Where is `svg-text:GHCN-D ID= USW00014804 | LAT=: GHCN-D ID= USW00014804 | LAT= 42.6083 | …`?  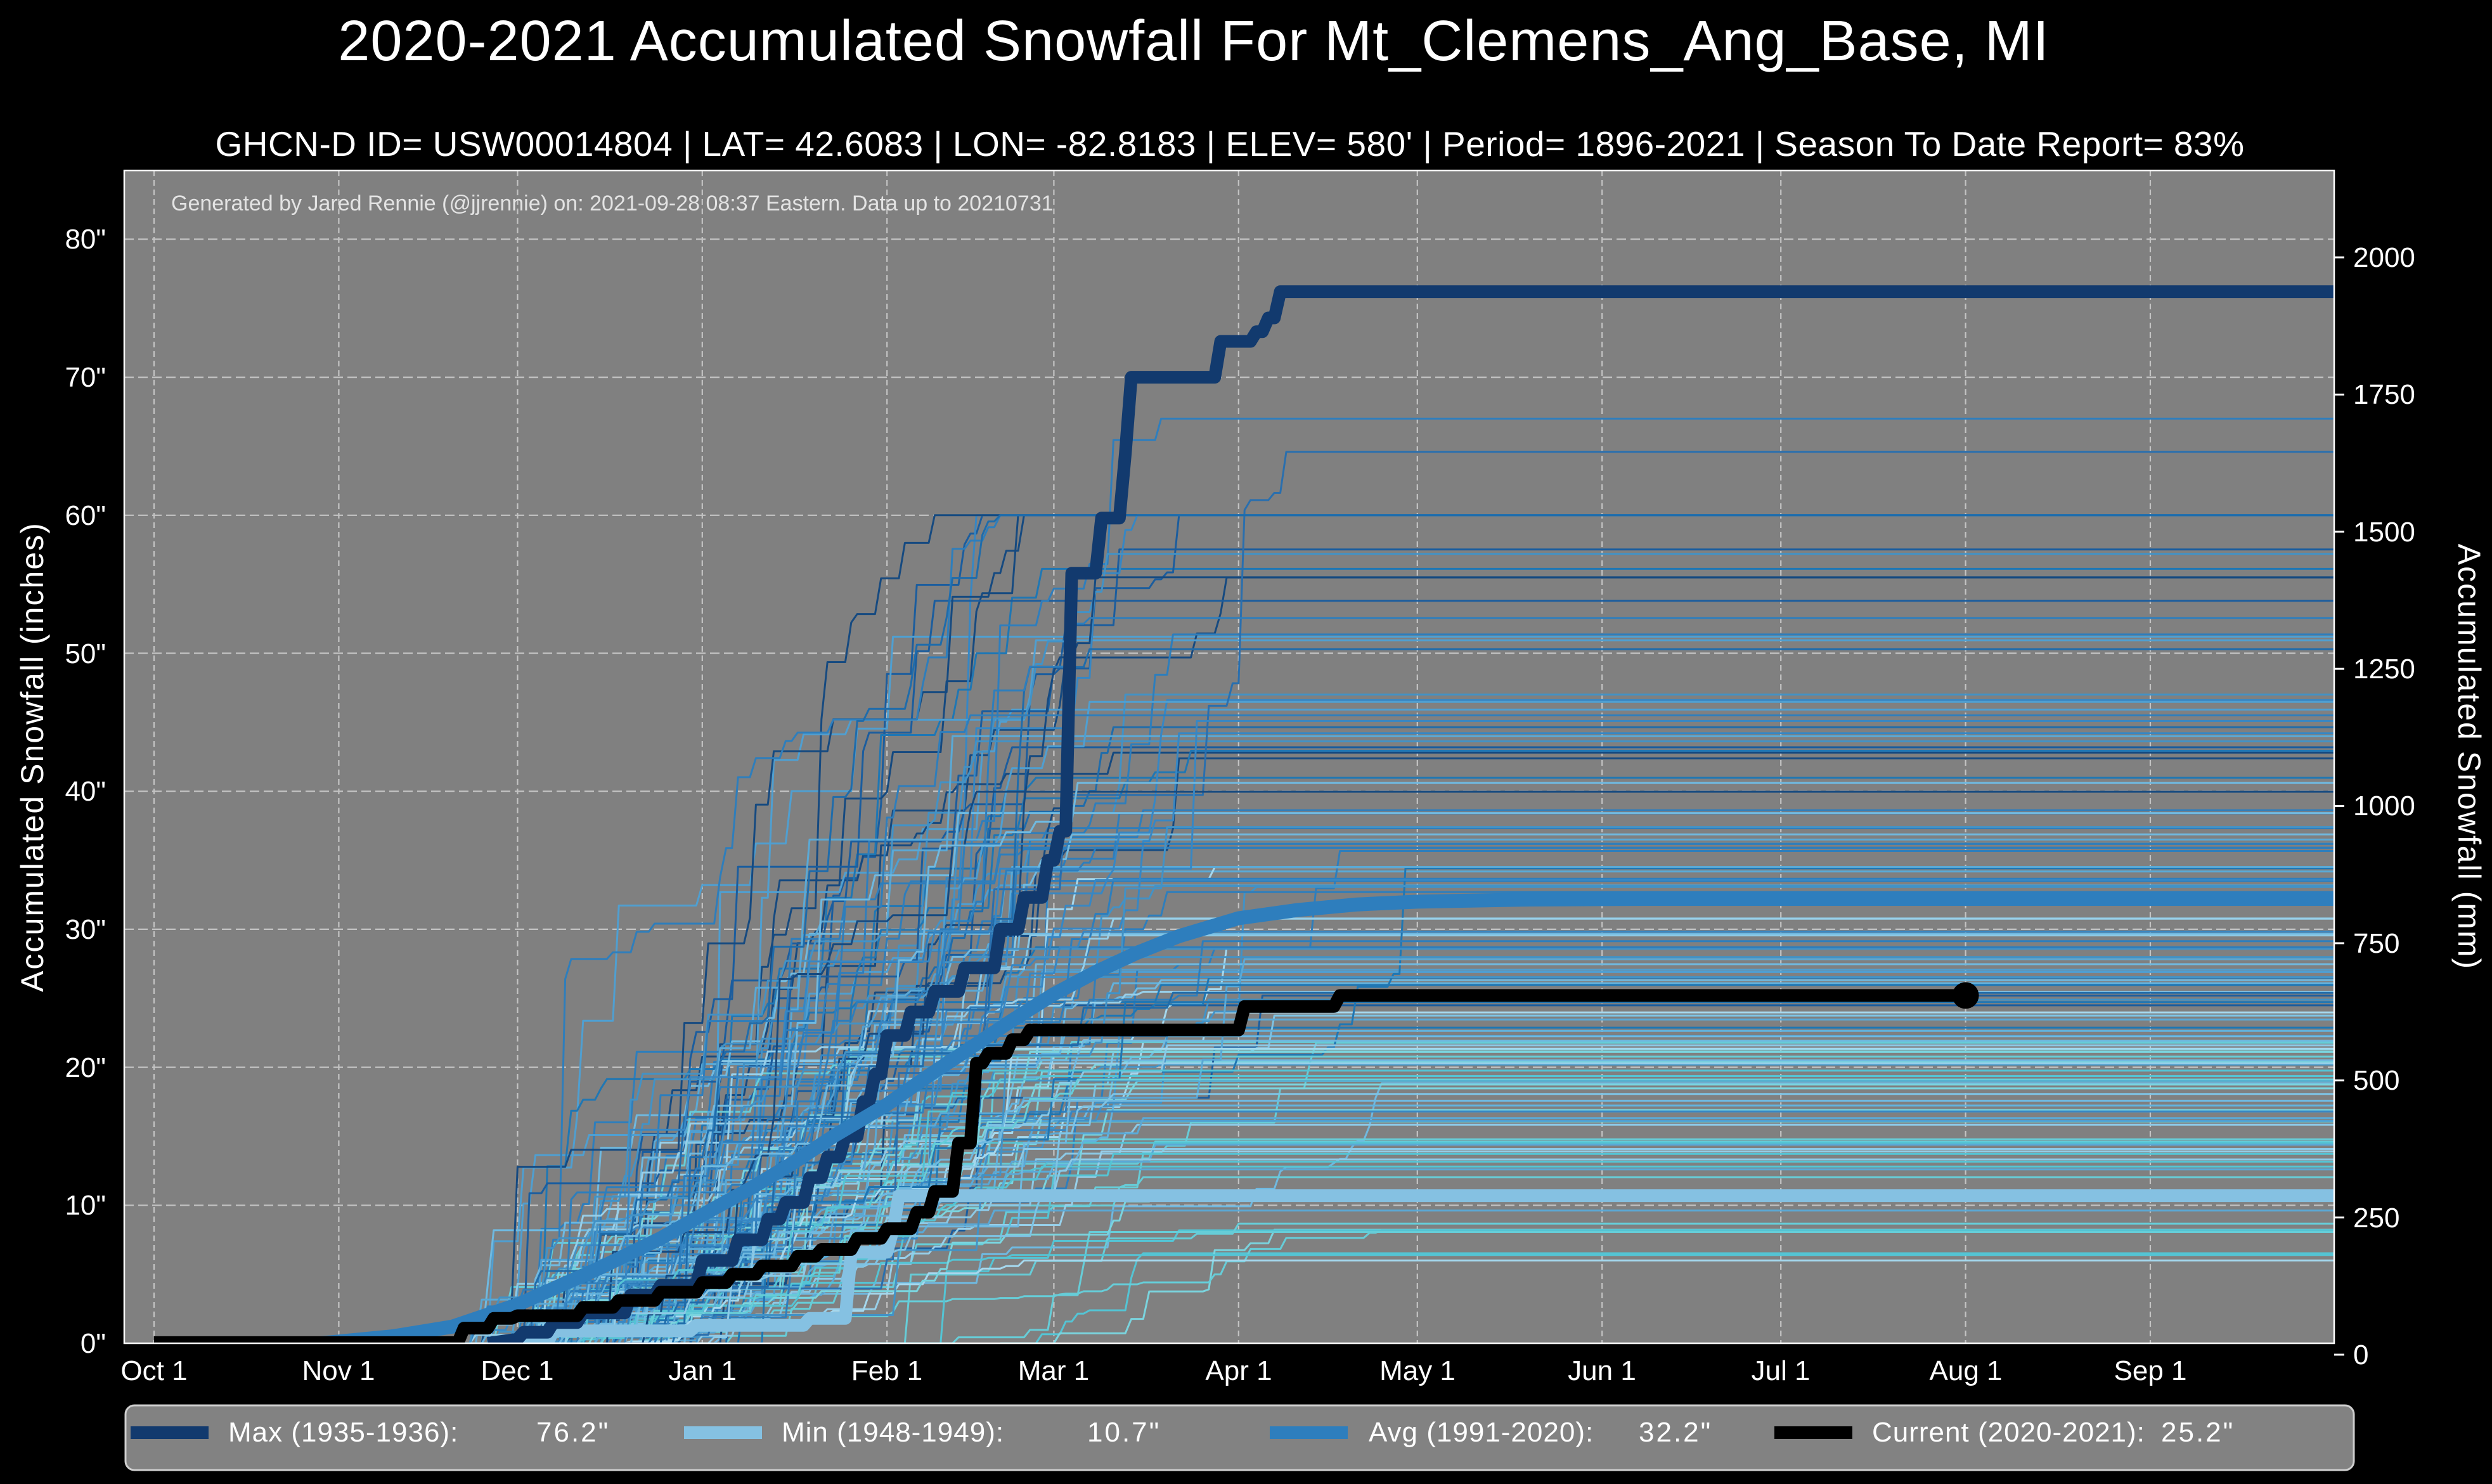 svg-text:GHCN-D ID= USW00014804 | LAT=: GHCN-D ID= USW00014804 | LAT= 42.6083 | … is located at coordinates (1230, 144).